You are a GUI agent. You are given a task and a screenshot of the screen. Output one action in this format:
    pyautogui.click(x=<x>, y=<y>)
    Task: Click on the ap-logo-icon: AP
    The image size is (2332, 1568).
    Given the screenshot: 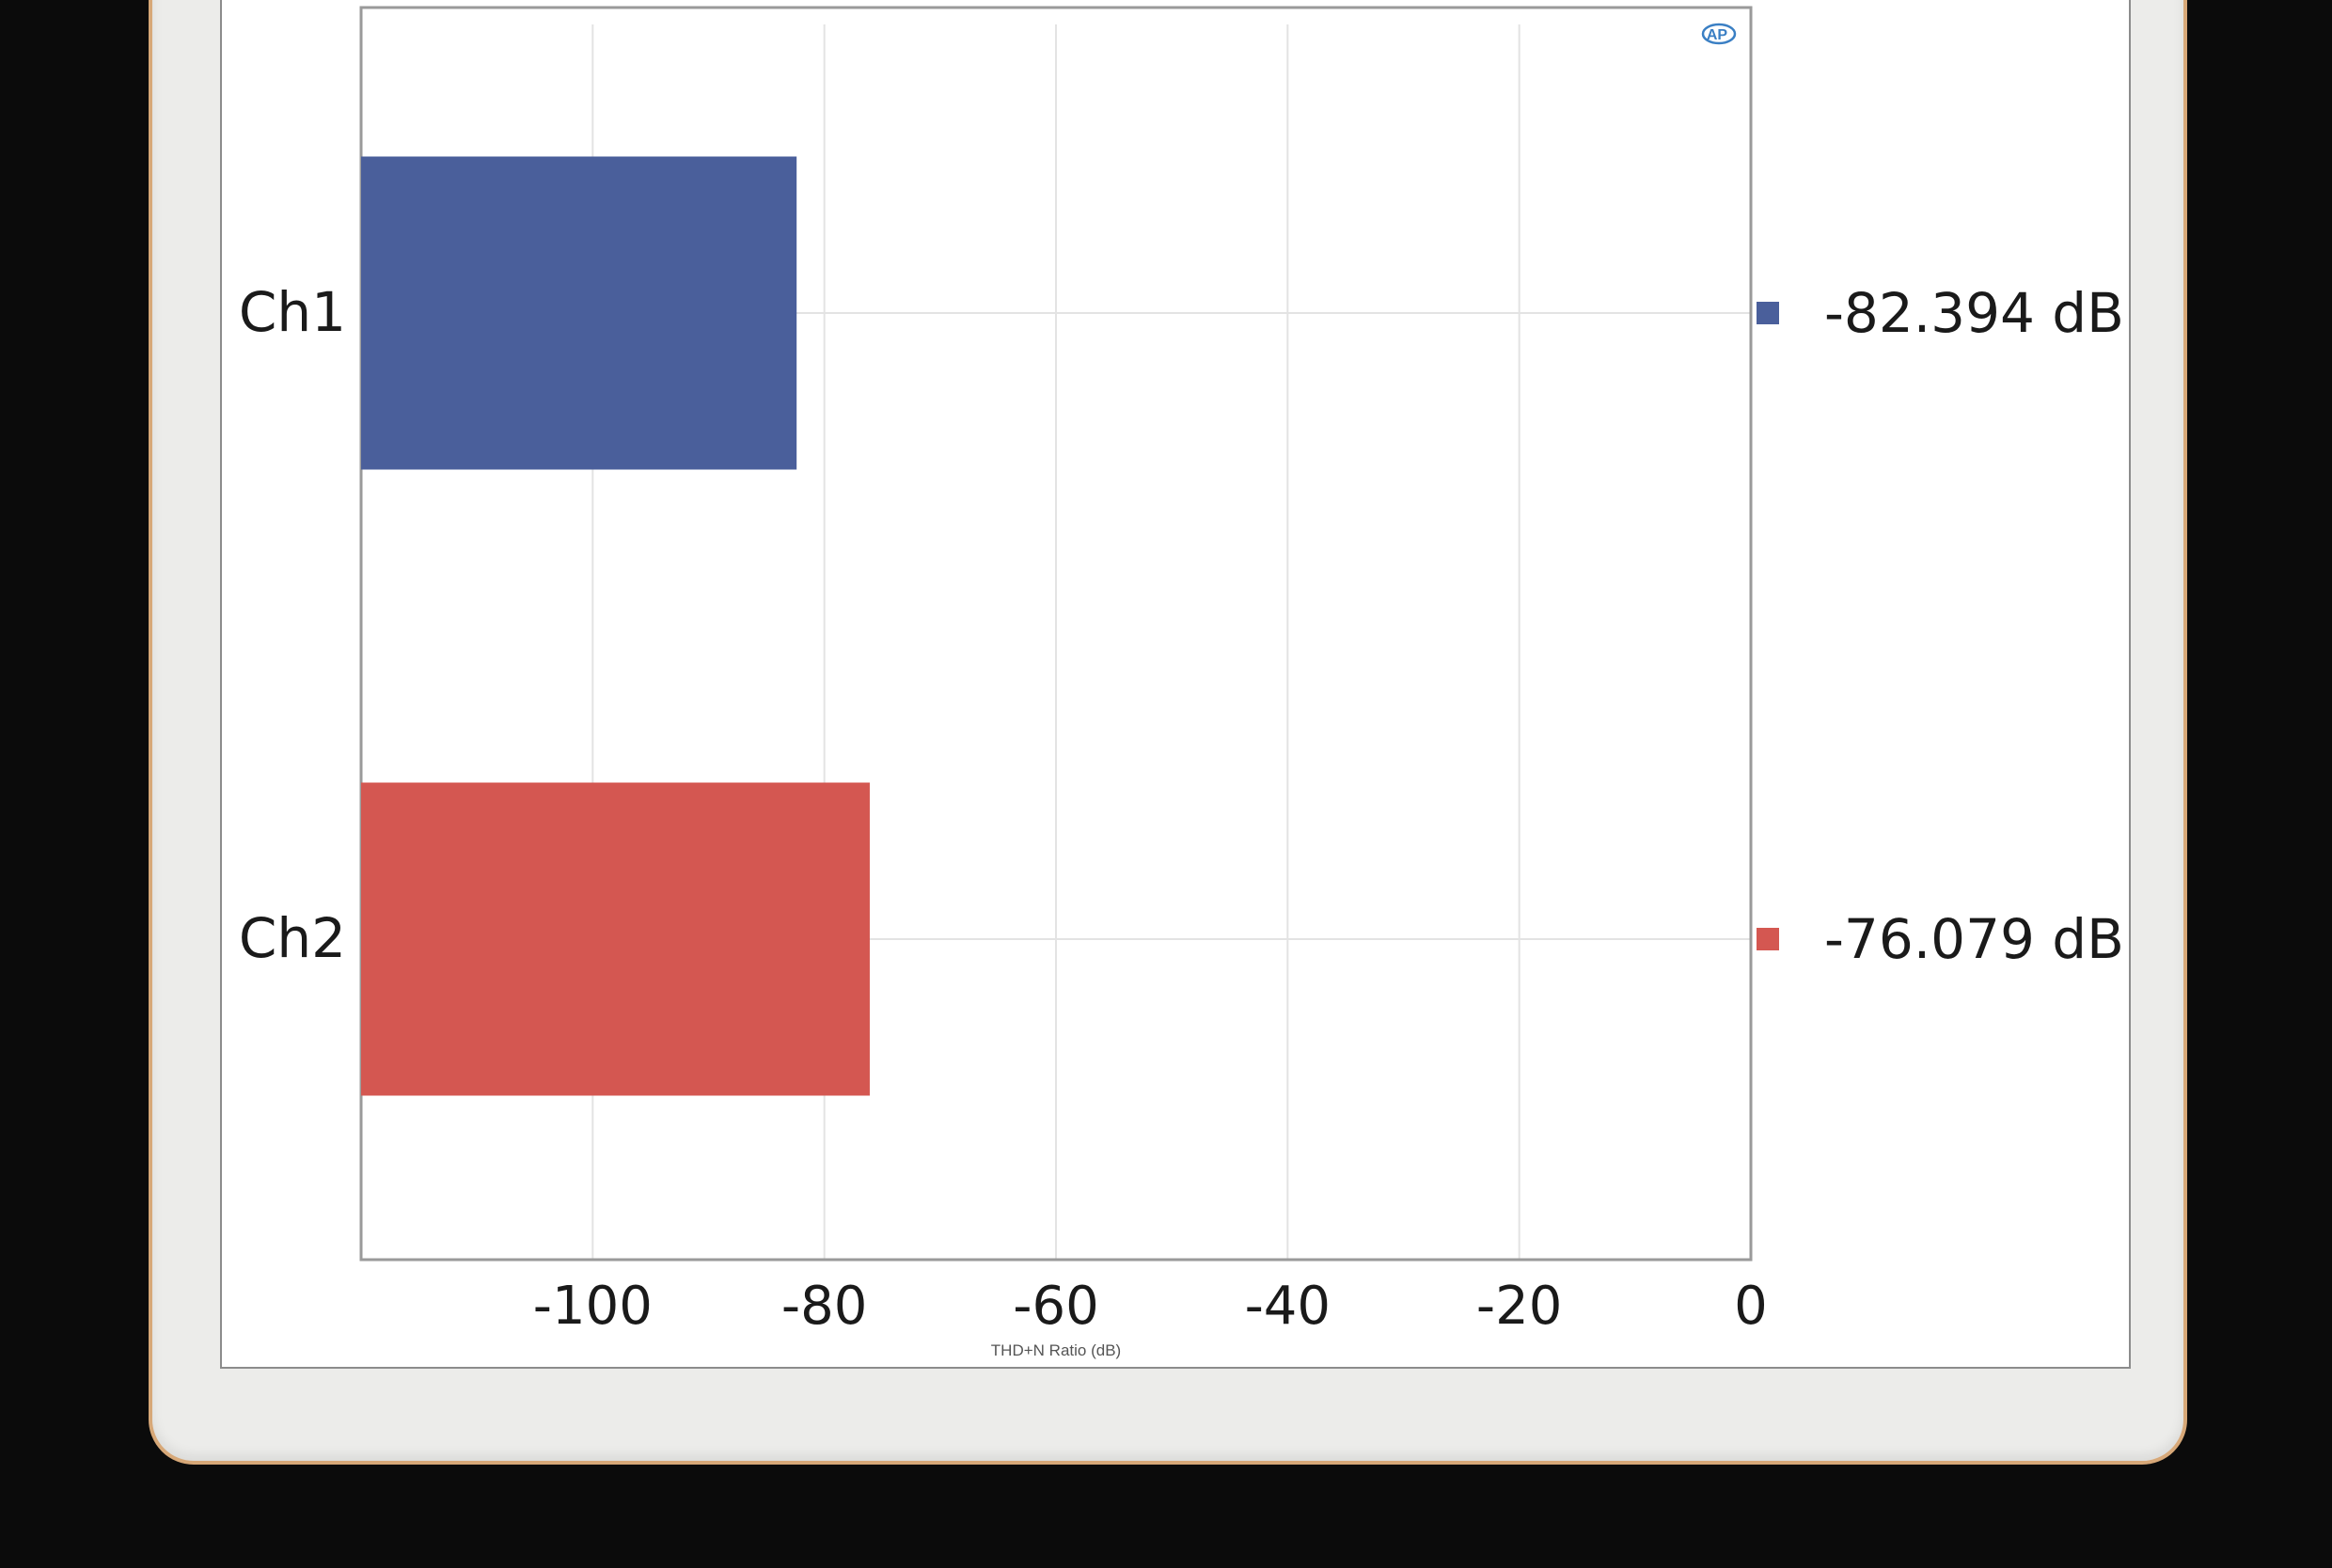 What is the action you would take?
    pyautogui.click(x=1719, y=34)
    